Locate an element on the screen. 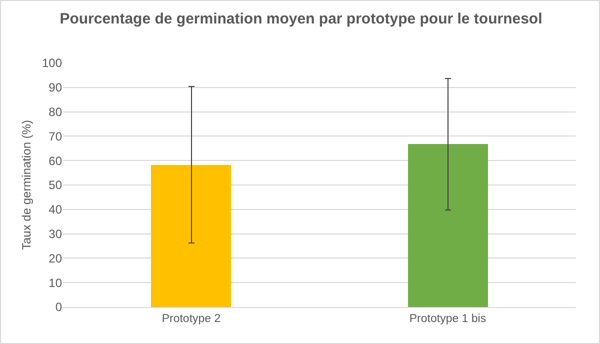  y-tick-label: 30 is located at coordinates (55, 234).